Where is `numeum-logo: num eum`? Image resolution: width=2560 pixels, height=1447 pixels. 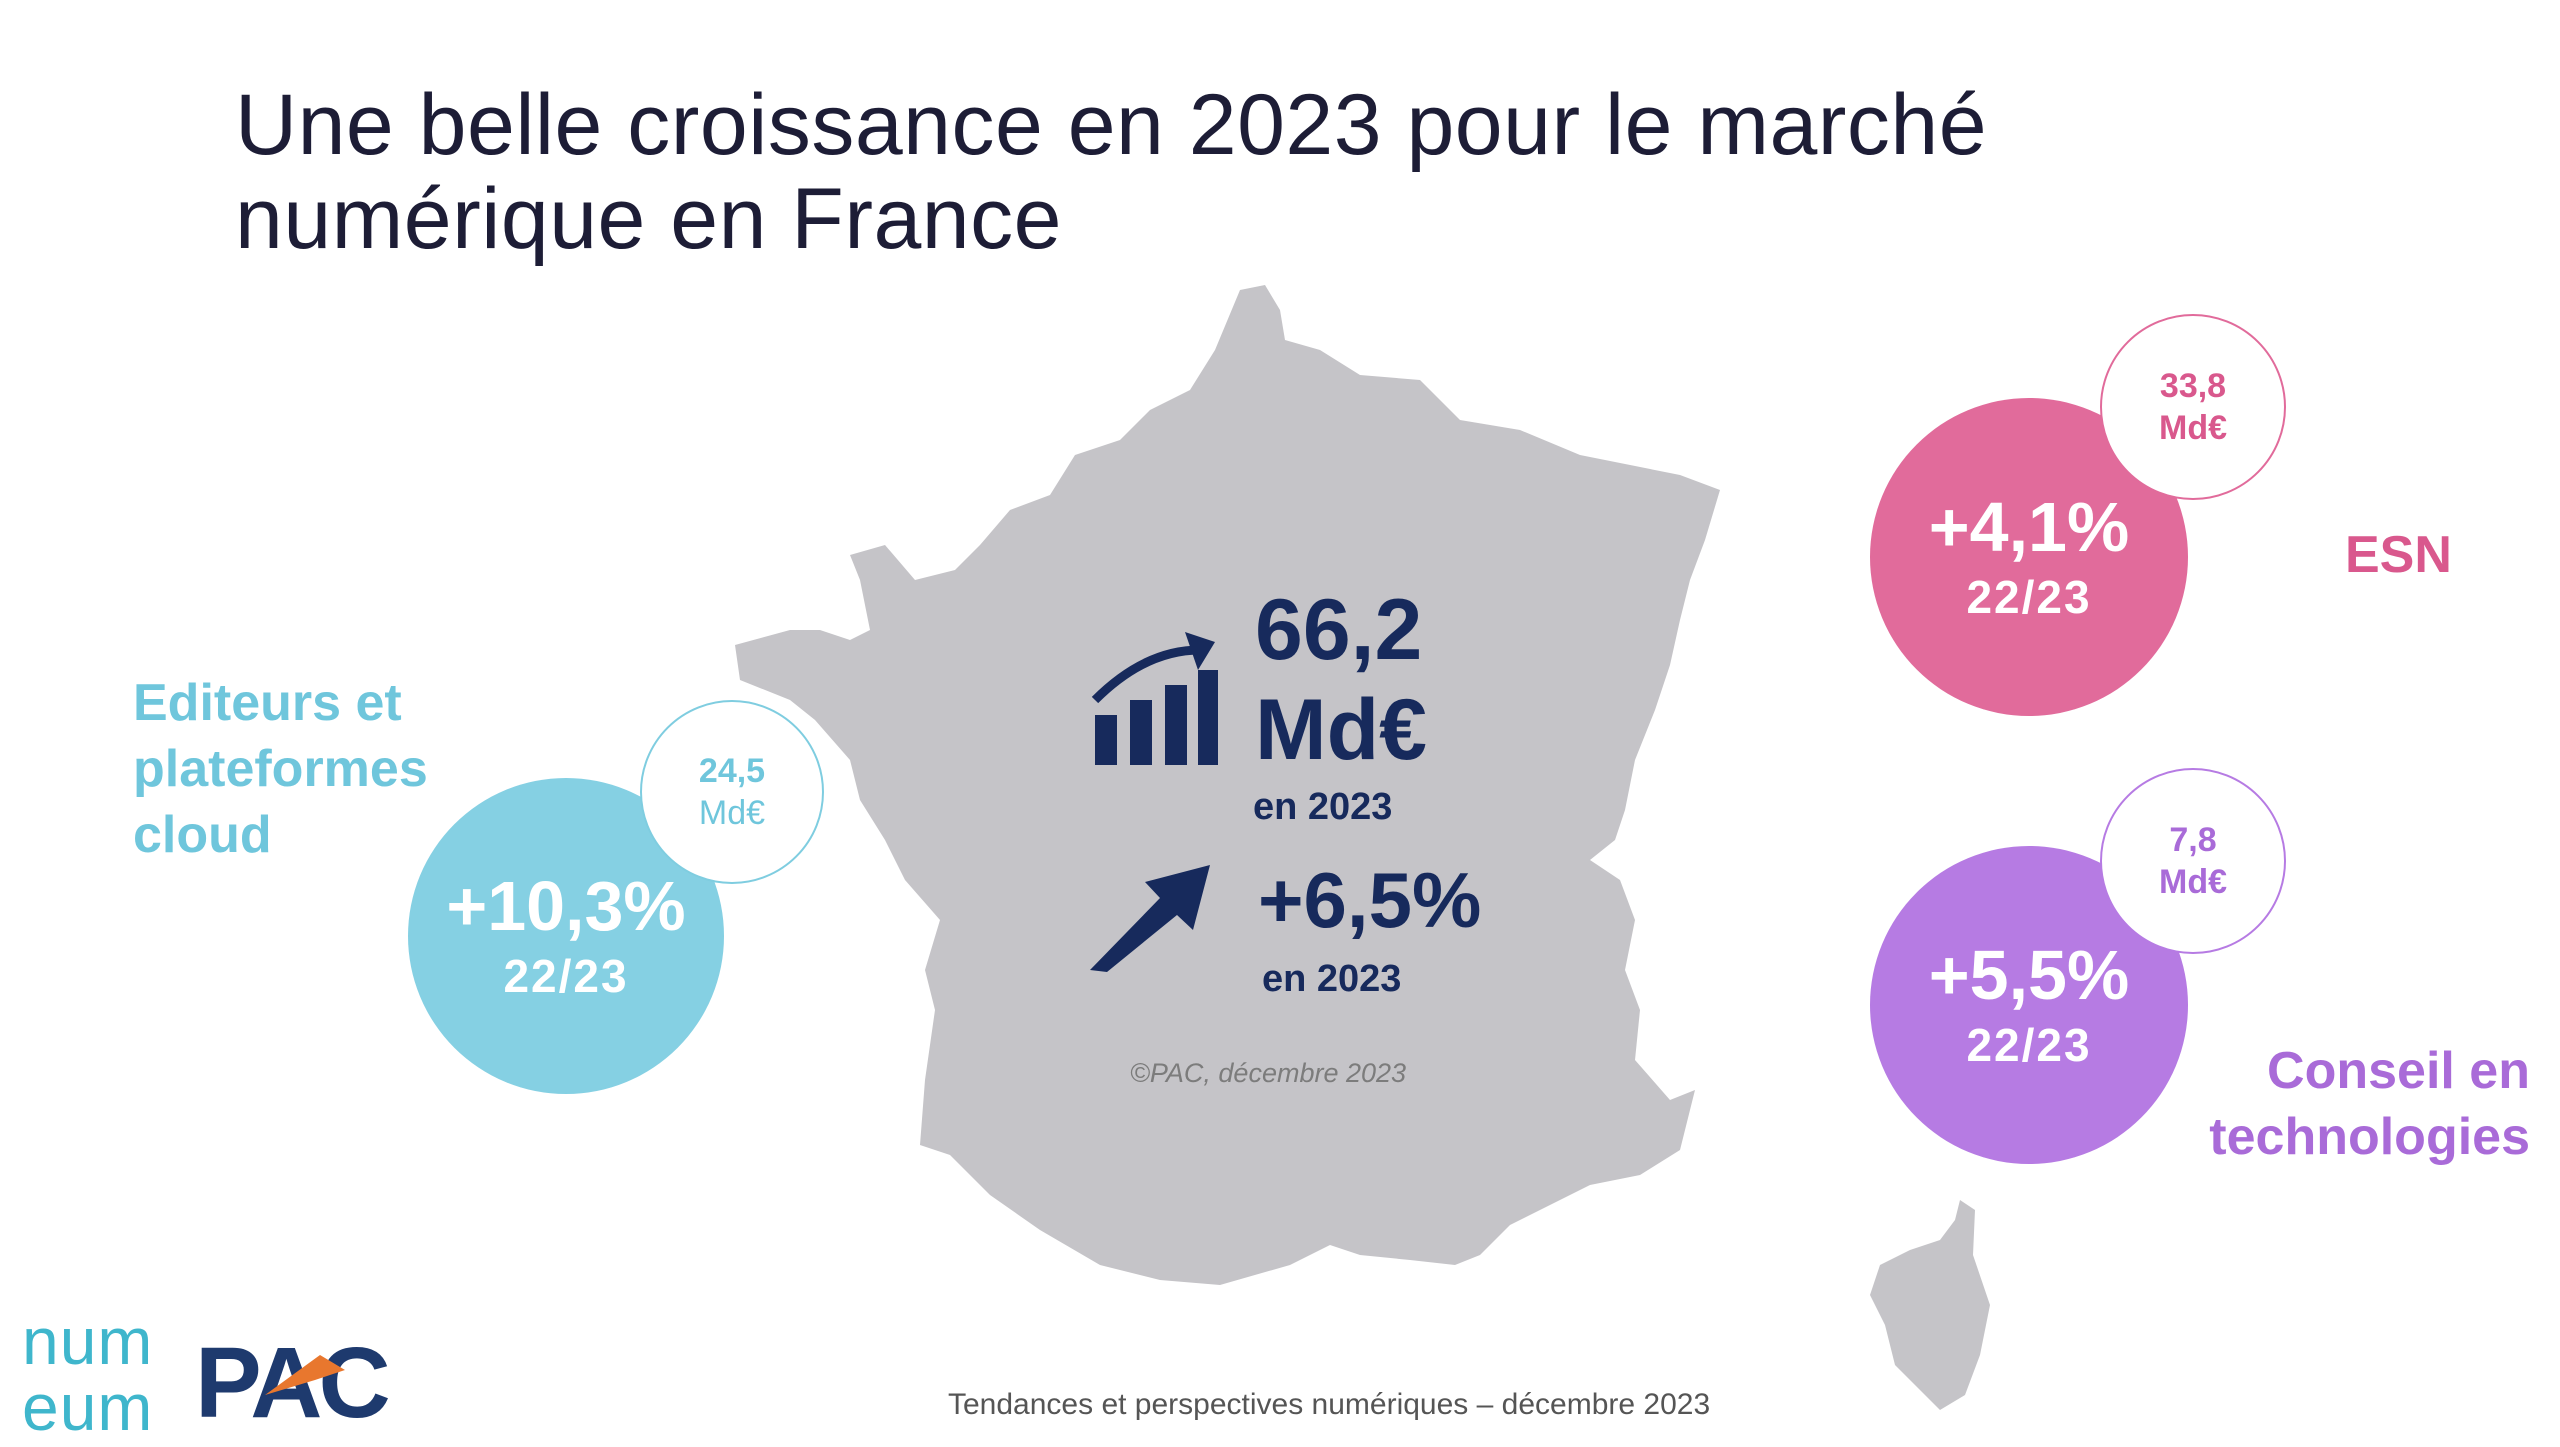
numeum-logo: num eum is located at coordinates (87, 1374).